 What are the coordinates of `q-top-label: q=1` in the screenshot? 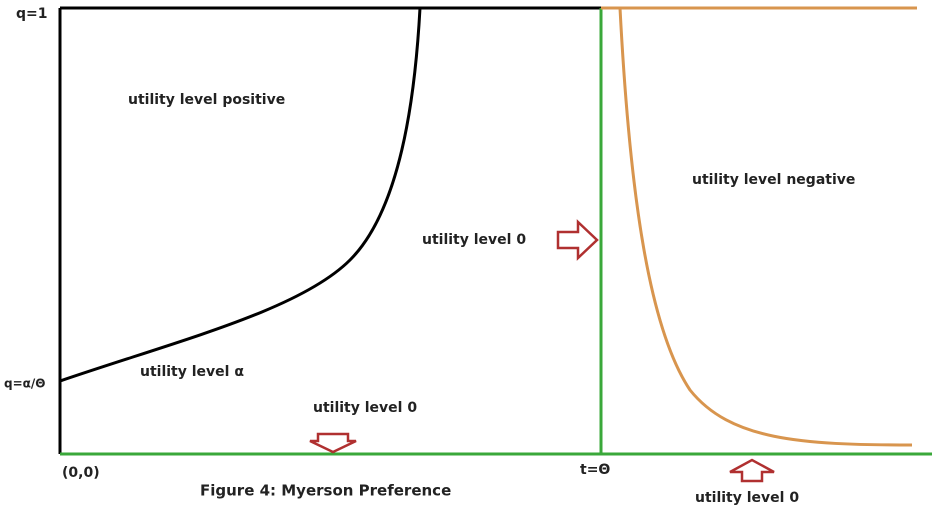 It's located at (32, 14).